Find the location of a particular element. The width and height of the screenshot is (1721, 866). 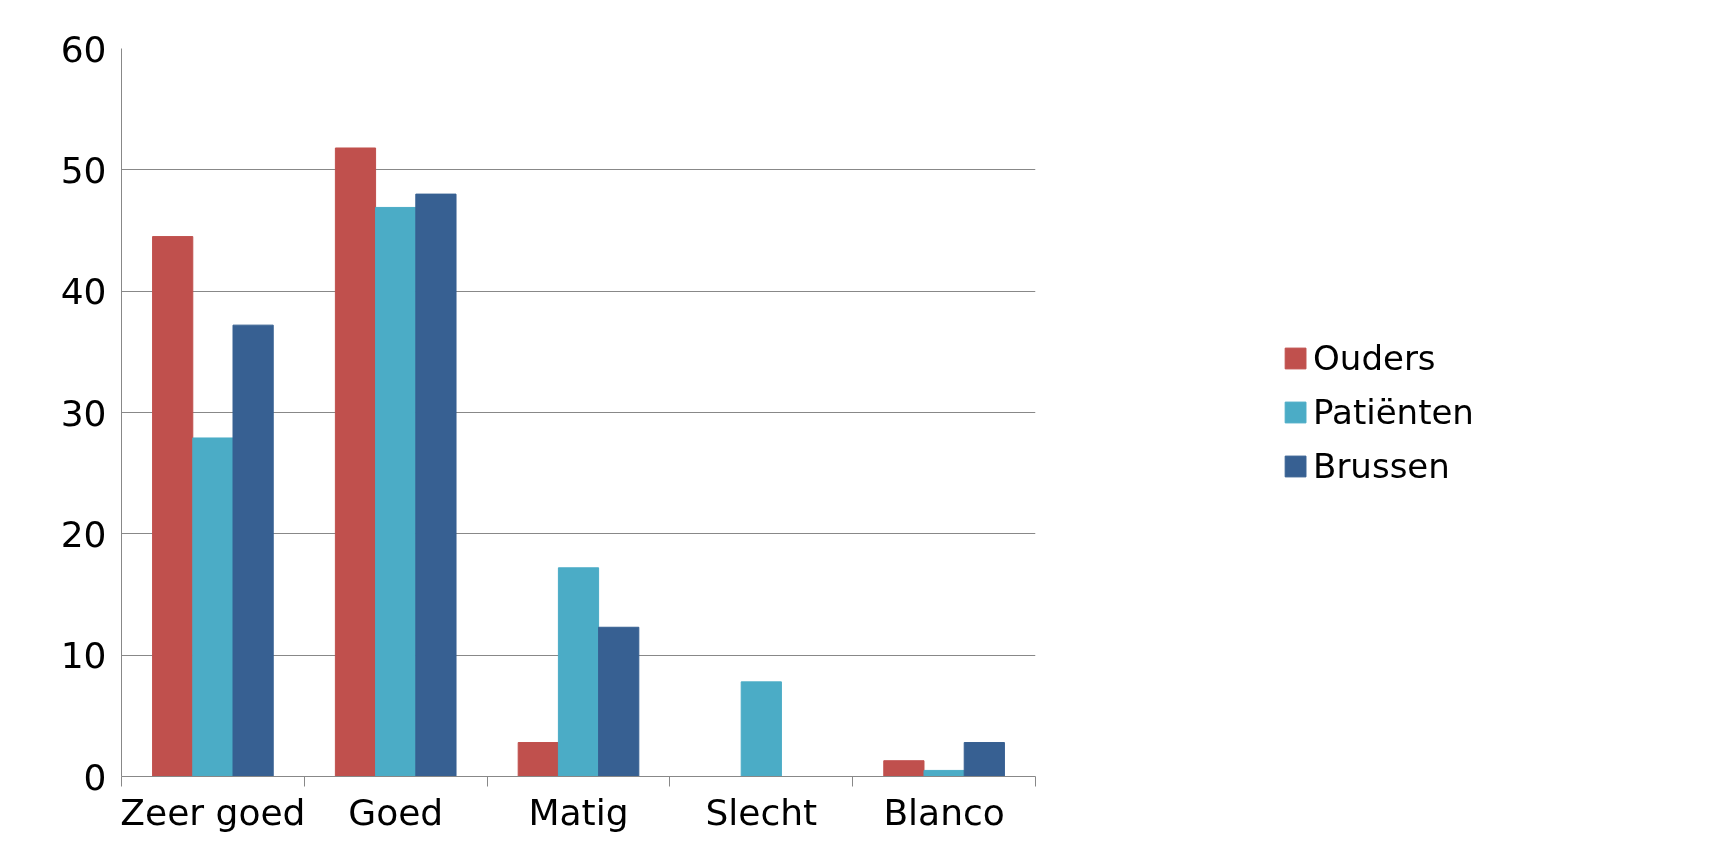

x-tick-label: Slecht is located at coordinates (761, 812).